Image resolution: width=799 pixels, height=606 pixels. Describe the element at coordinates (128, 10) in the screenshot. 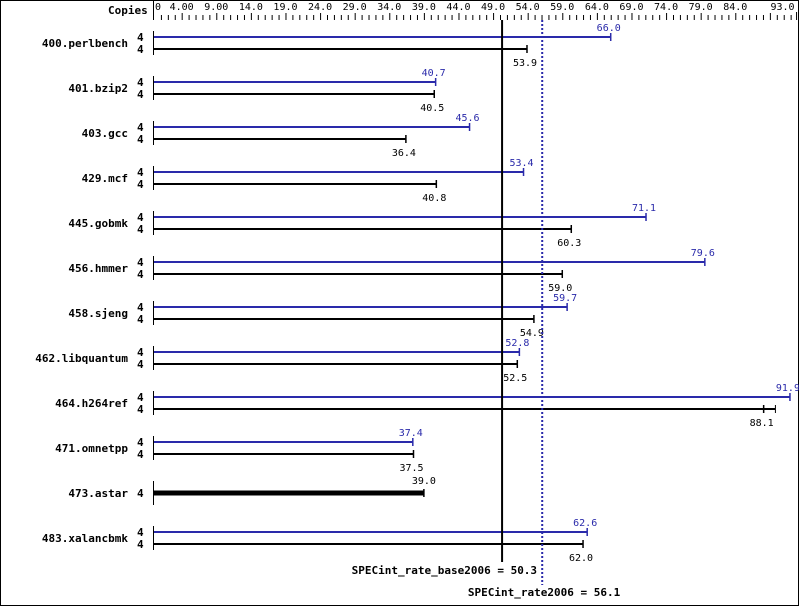

I see `axis-label: Copies` at that location.